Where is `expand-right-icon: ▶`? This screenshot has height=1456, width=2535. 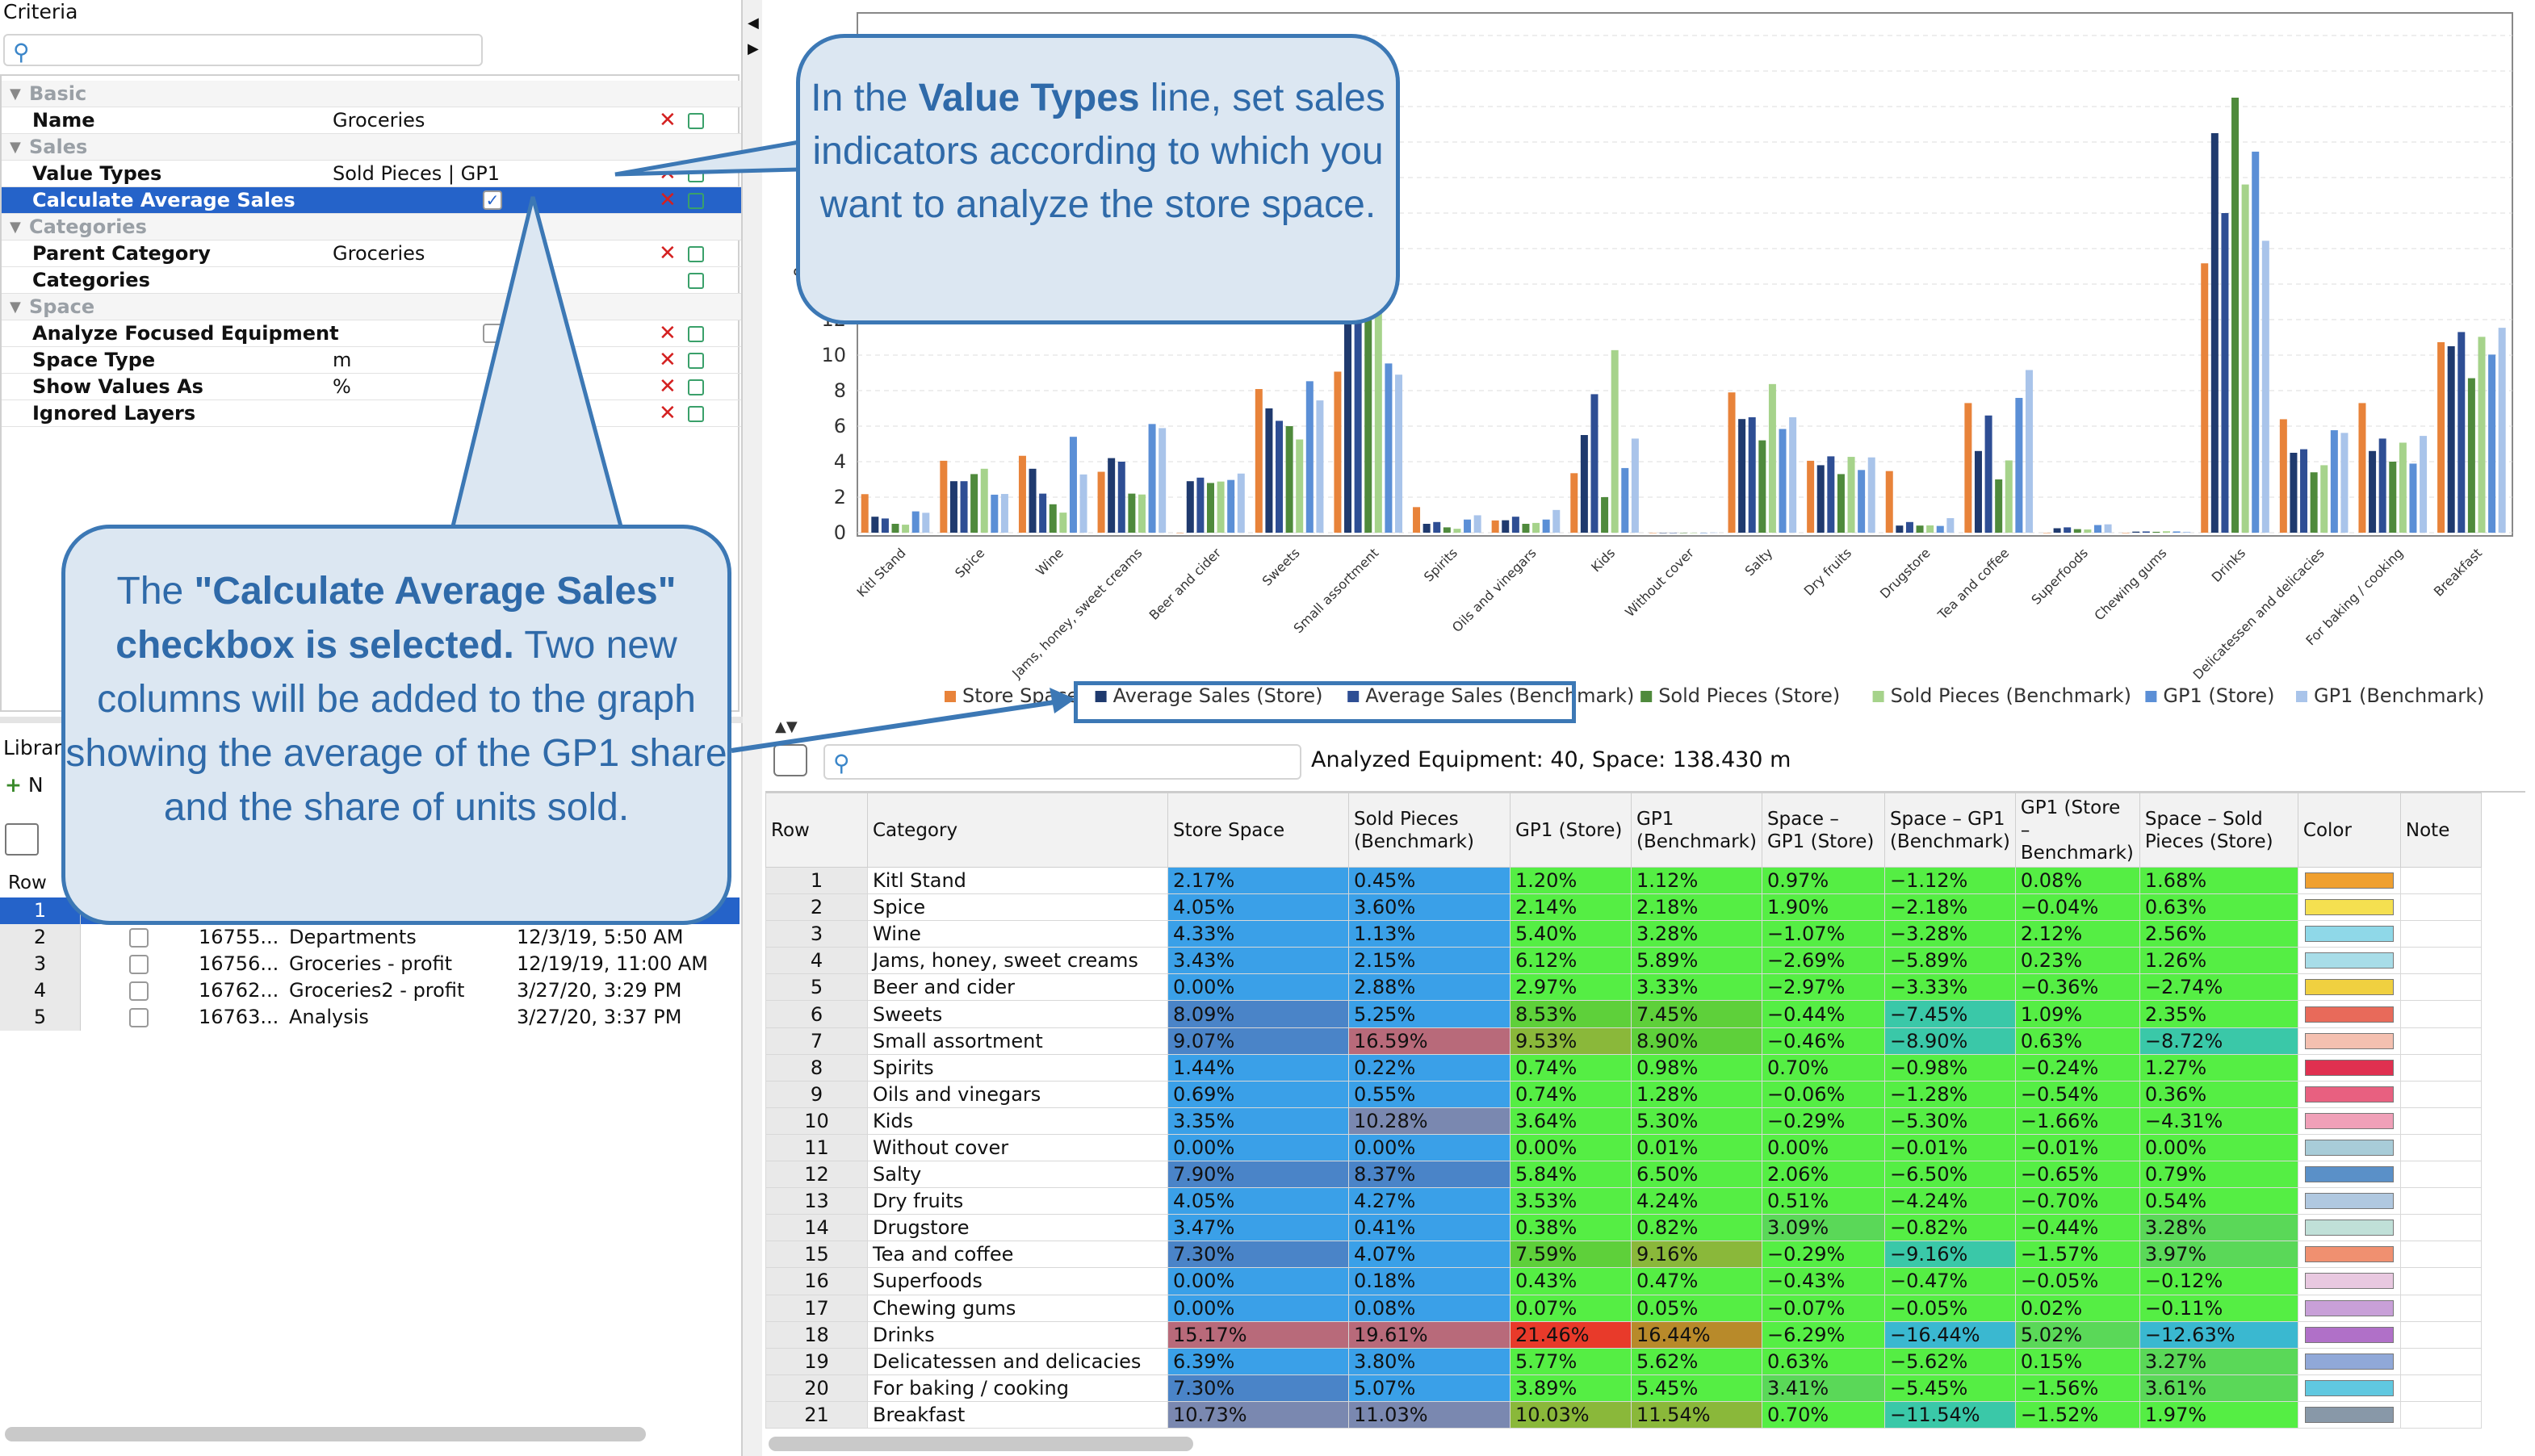 expand-right-icon: ▶ is located at coordinates (754, 49).